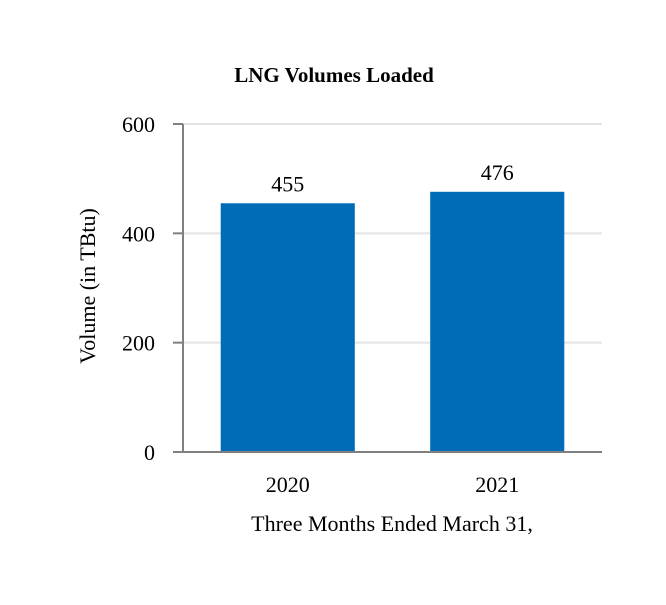 The image size is (666, 605). I want to click on data-label-2021: 476, so click(497, 172).